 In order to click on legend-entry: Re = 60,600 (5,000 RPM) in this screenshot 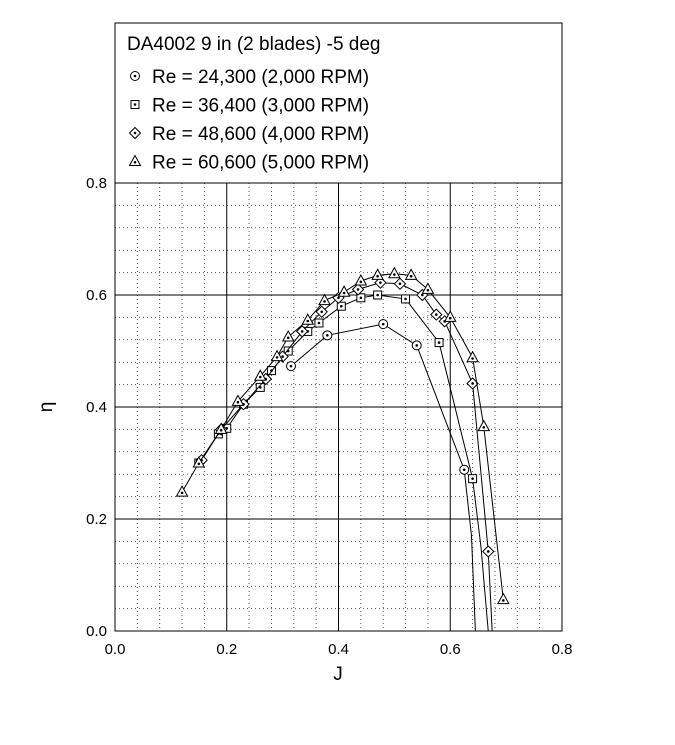, I will do `click(248, 163)`.